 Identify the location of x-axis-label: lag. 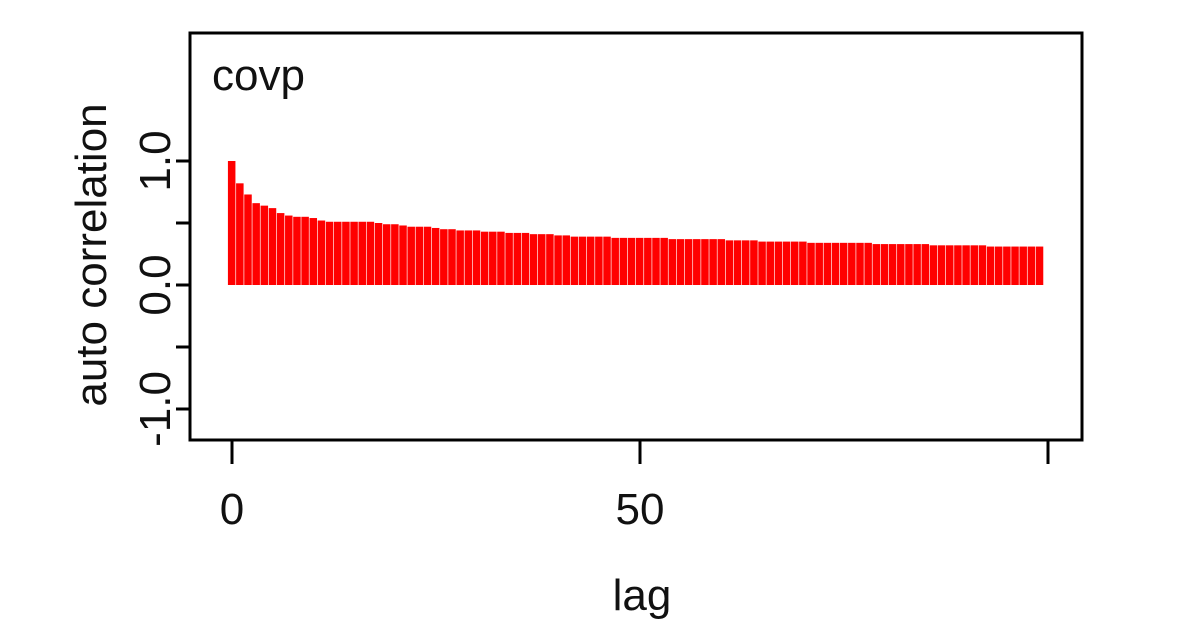
(642, 595).